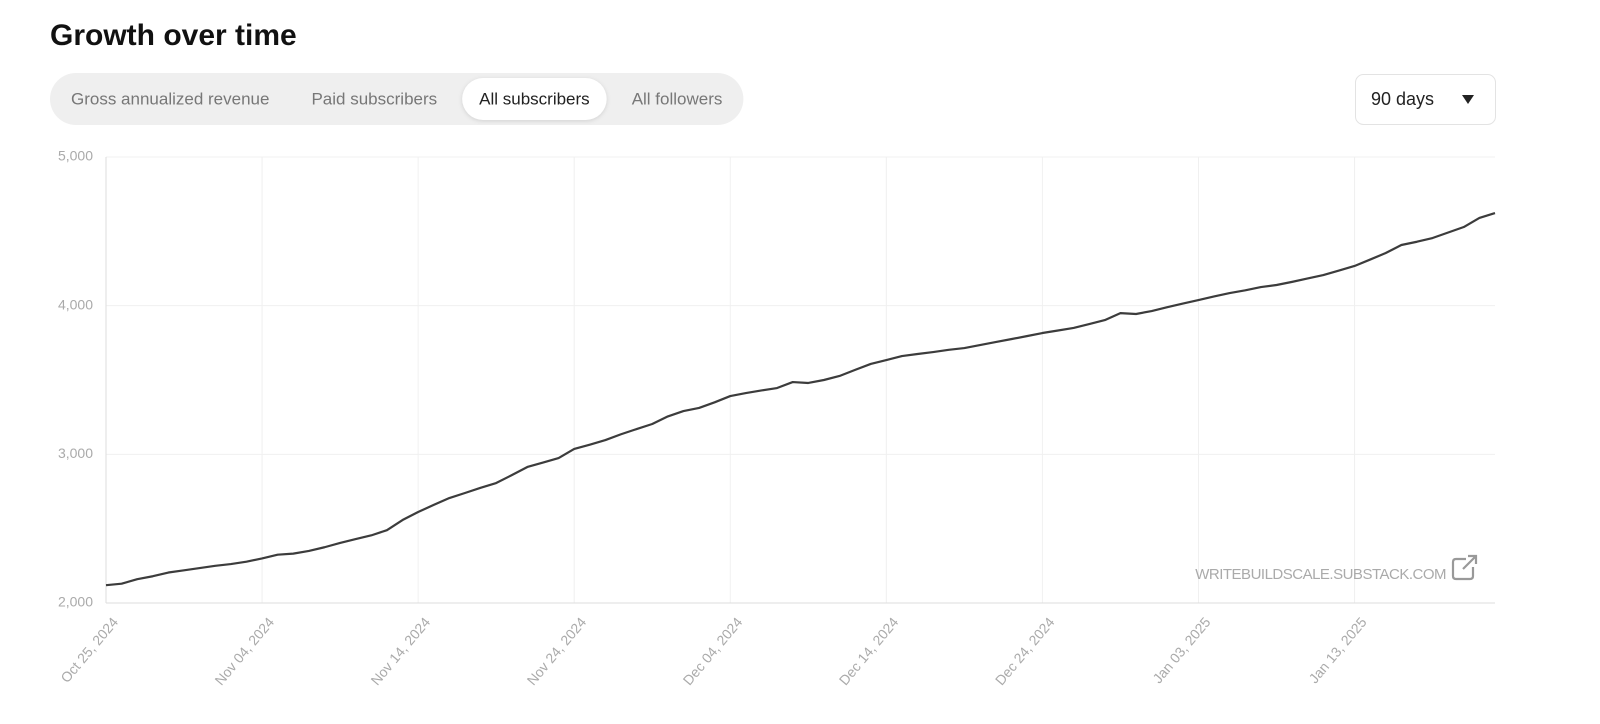 This screenshot has width=1600, height=724. I want to click on period-select: 90 days, so click(1425, 99).